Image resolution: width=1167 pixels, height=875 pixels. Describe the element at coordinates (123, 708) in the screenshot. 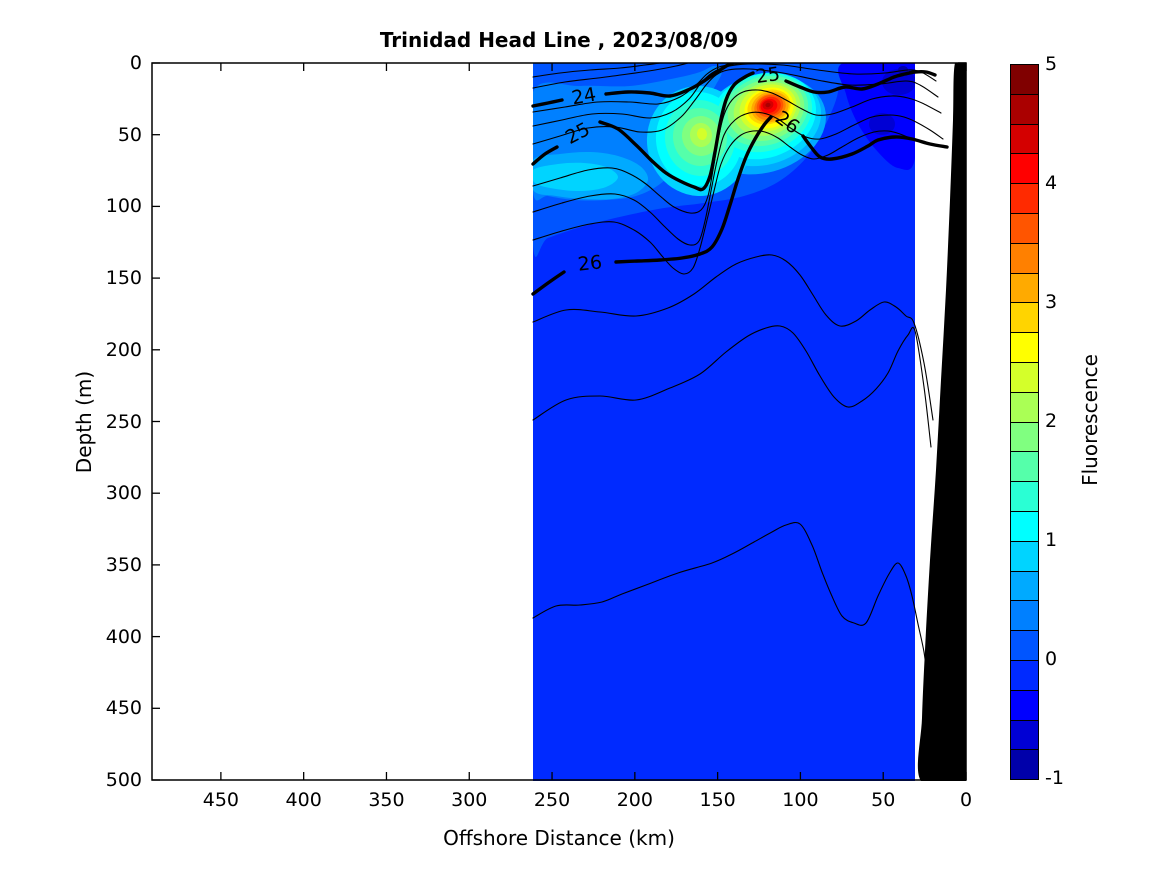

I see `y-tick-label: 450` at that location.